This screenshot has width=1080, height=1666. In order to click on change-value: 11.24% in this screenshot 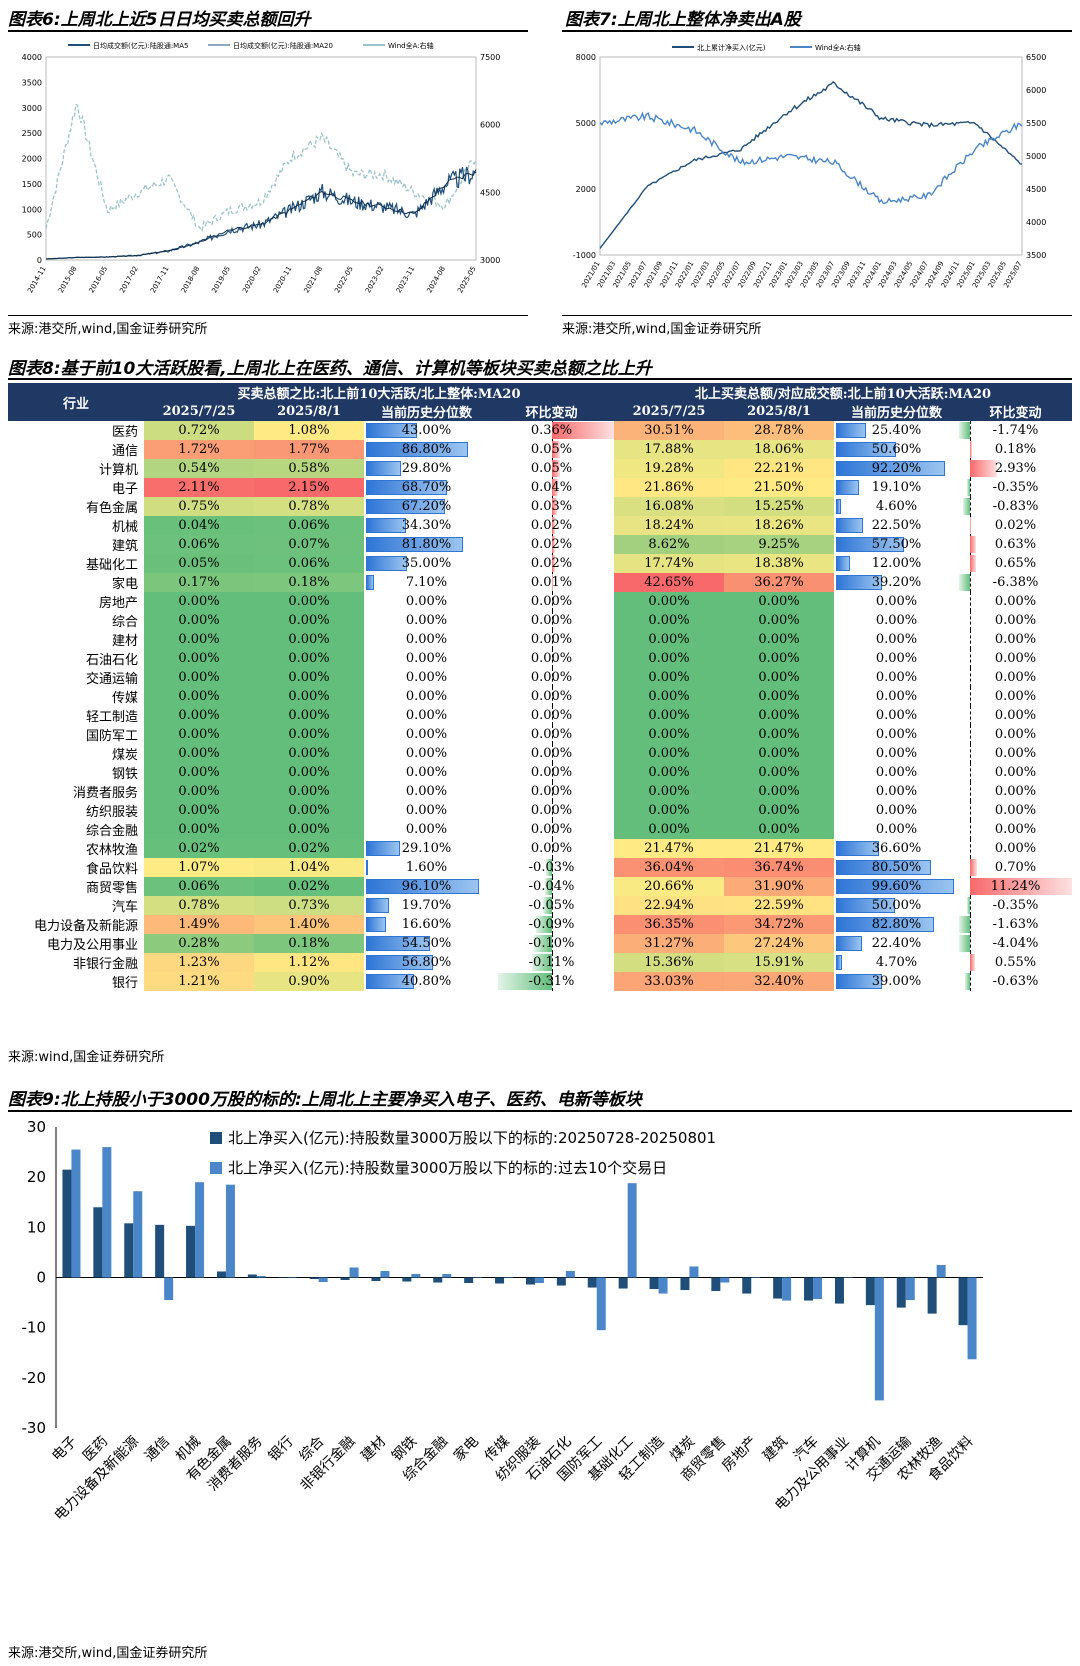, I will do `click(1015, 886)`.